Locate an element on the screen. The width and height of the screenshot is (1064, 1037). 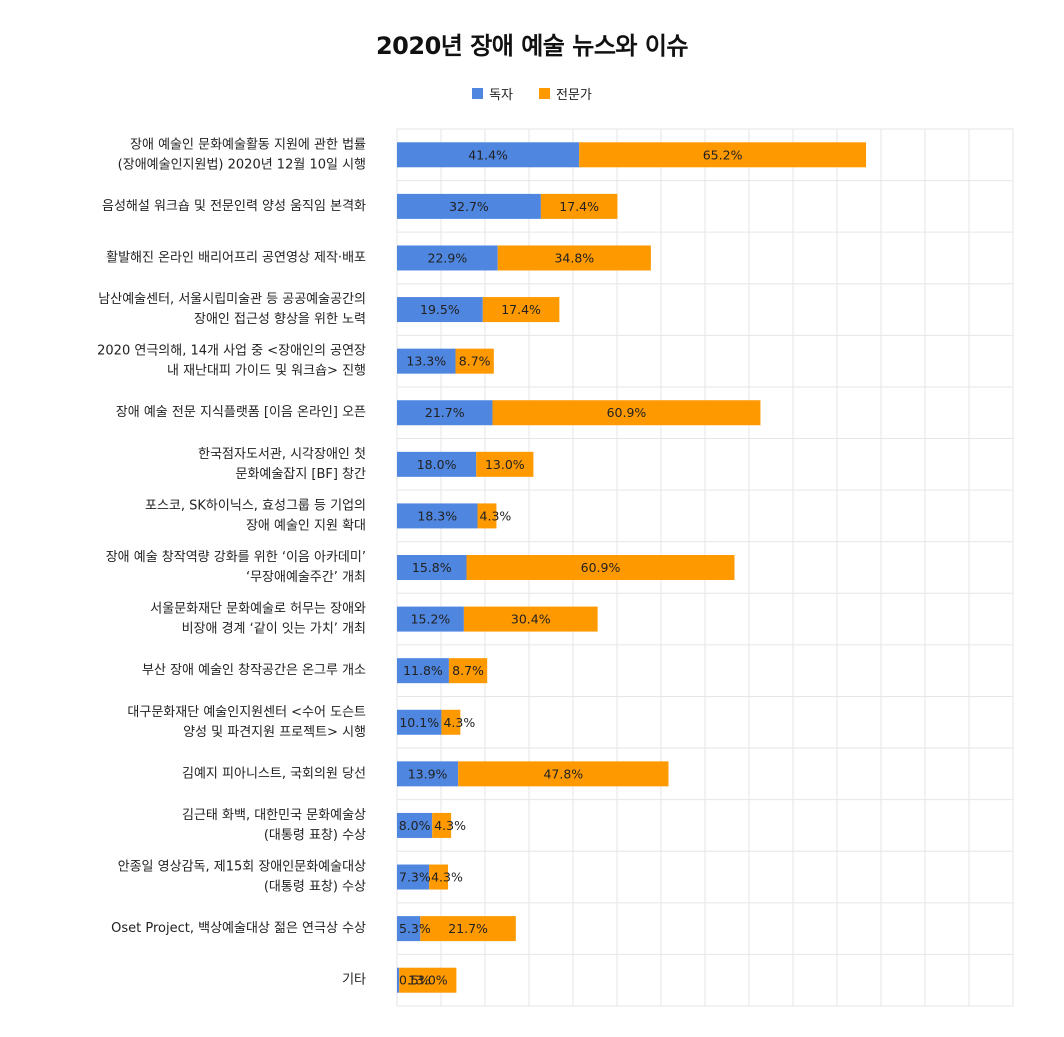
category-label: 김근태 화백, 대한민국 문화예술상 is located at coordinates (274, 815).